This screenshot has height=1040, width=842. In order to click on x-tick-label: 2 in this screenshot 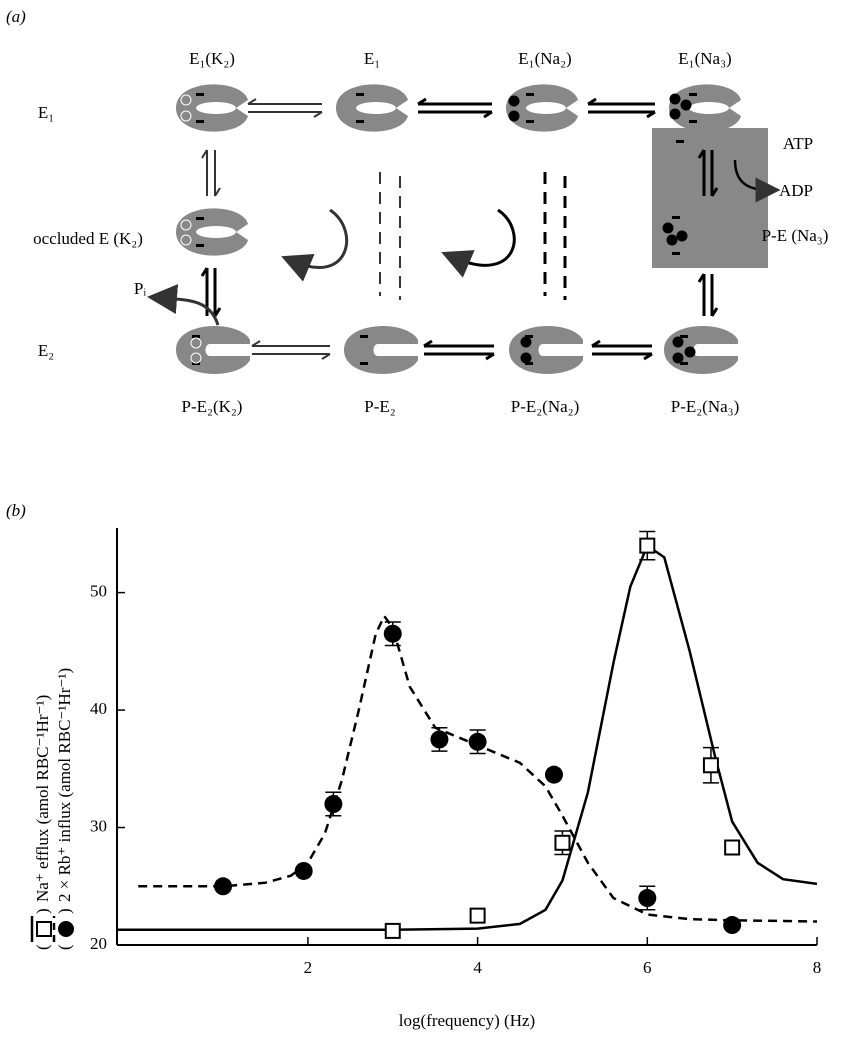, I will do `click(308, 967)`.